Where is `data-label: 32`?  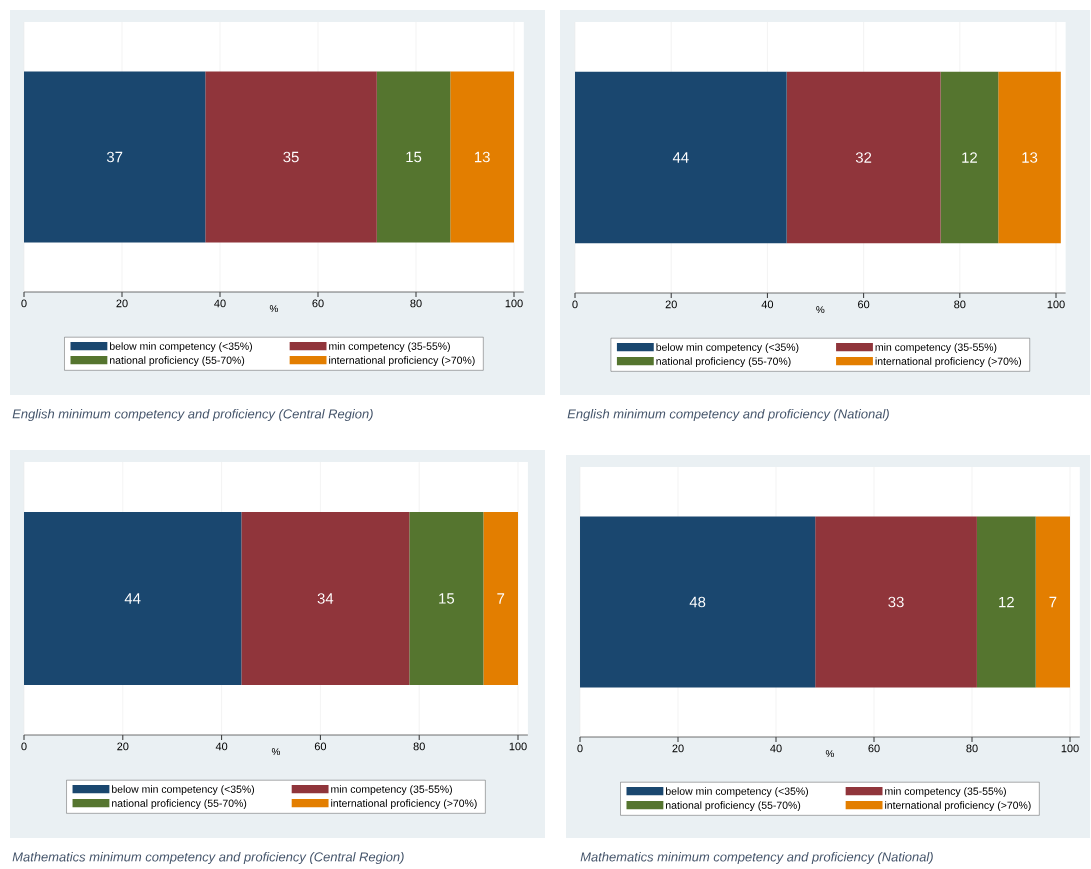 data-label: 32 is located at coordinates (863, 157).